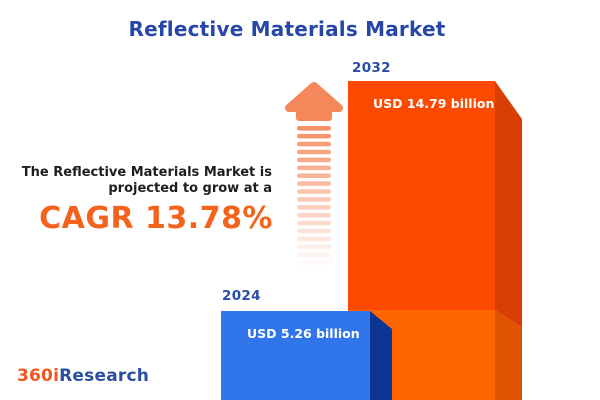 The height and width of the screenshot is (400, 600). I want to click on cagr-value: CAGR 13.78%, so click(156, 218).